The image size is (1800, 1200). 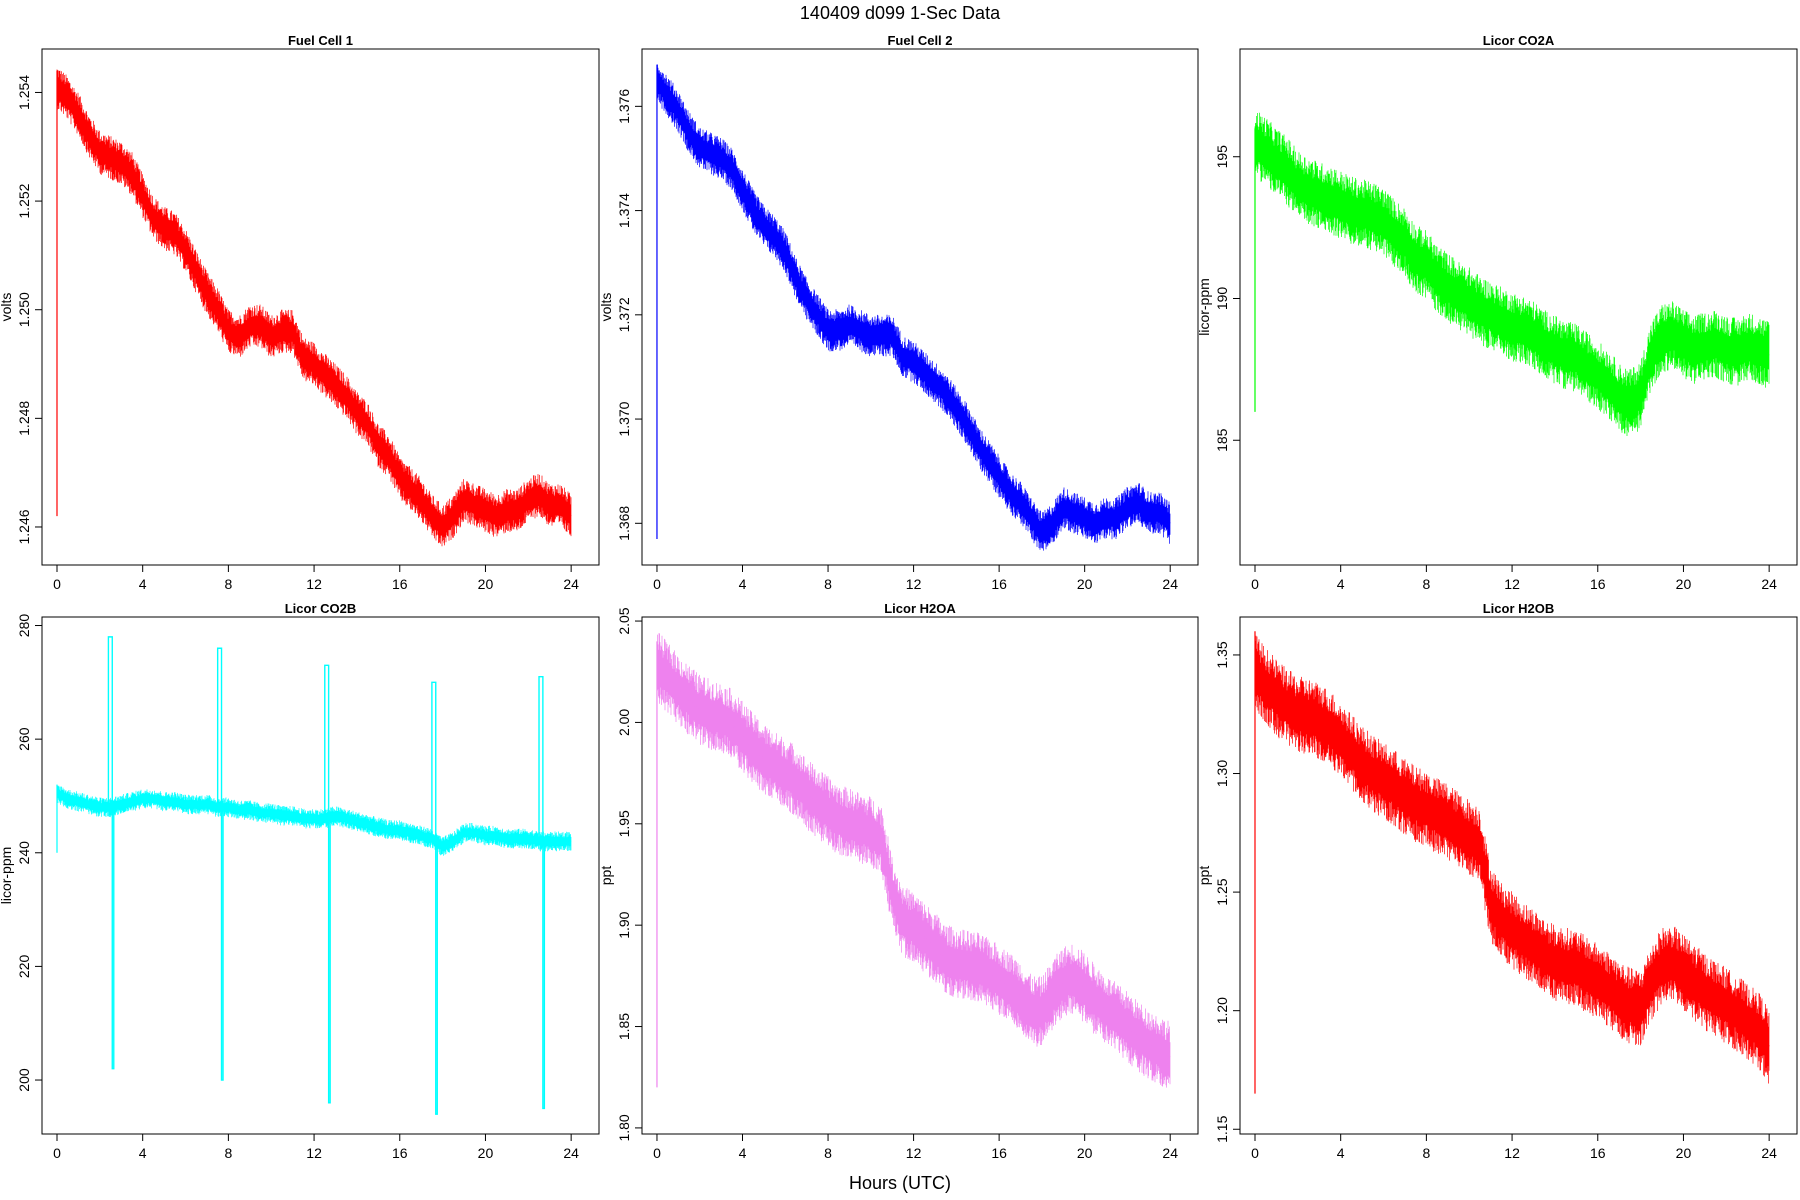 What do you see at coordinates (24, 526) in the screenshot?
I see `y-tick-label: 1.246` at bounding box center [24, 526].